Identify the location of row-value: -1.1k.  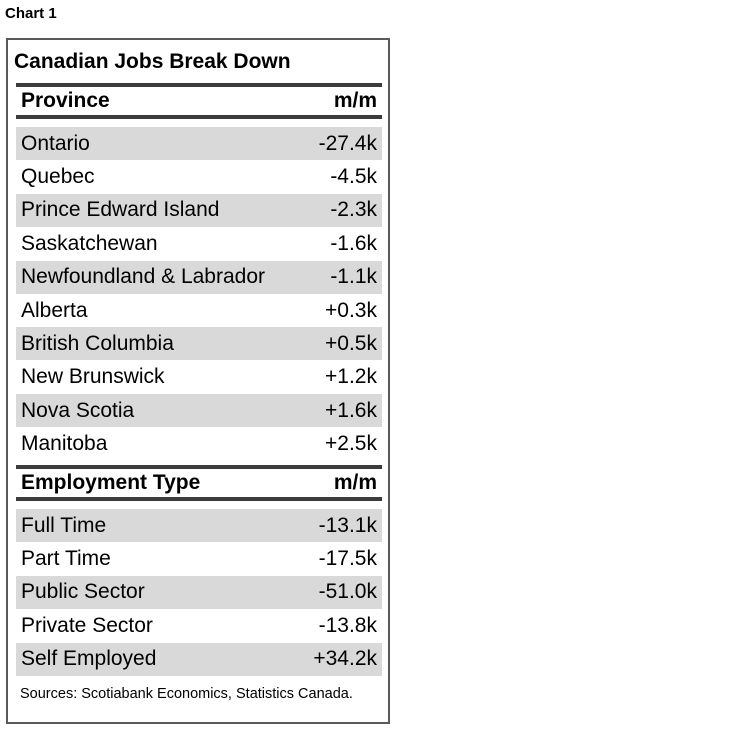
(353, 277).